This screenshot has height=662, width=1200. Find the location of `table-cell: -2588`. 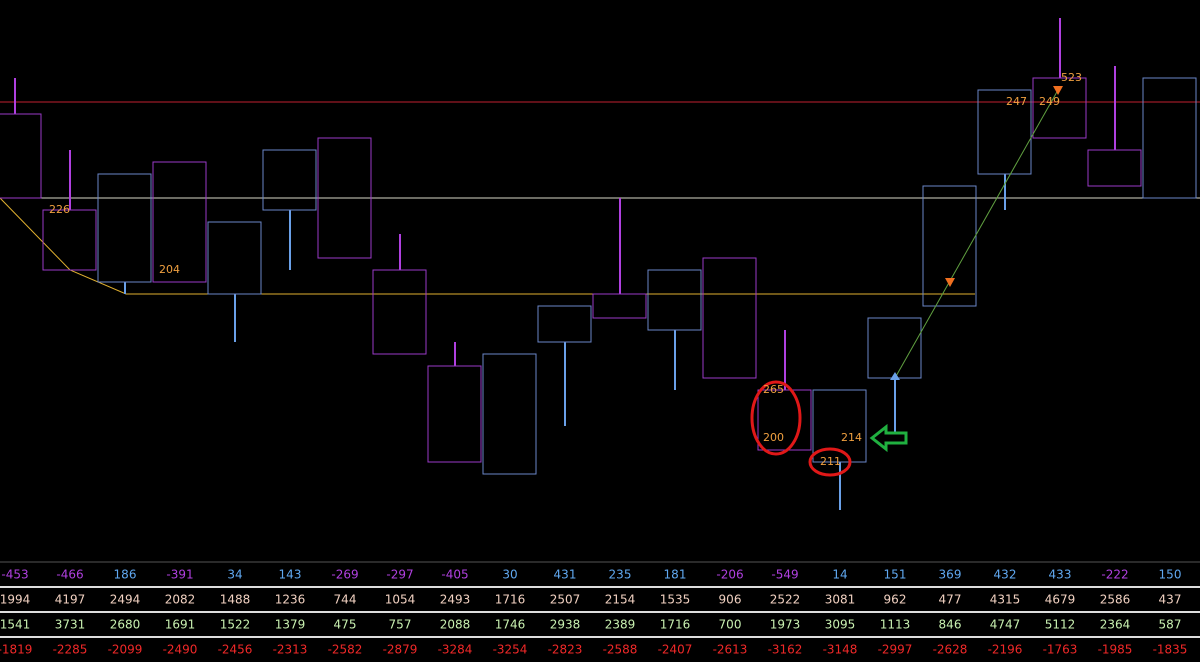

table-cell: -2588 is located at coordinates (620, 650).